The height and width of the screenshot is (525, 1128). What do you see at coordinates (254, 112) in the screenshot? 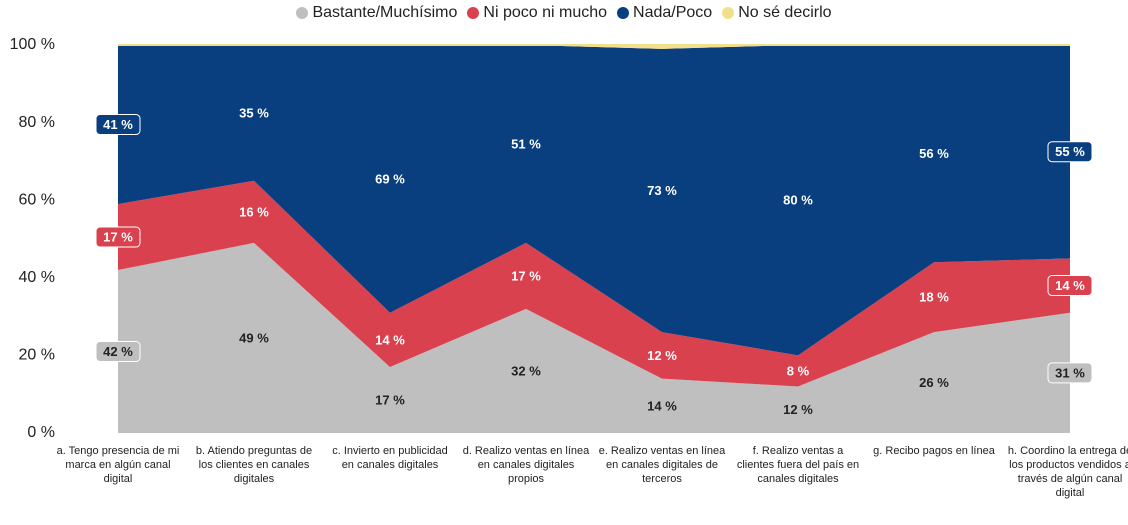
I see `data-label: 35 %` at bounding box center [254, 112].